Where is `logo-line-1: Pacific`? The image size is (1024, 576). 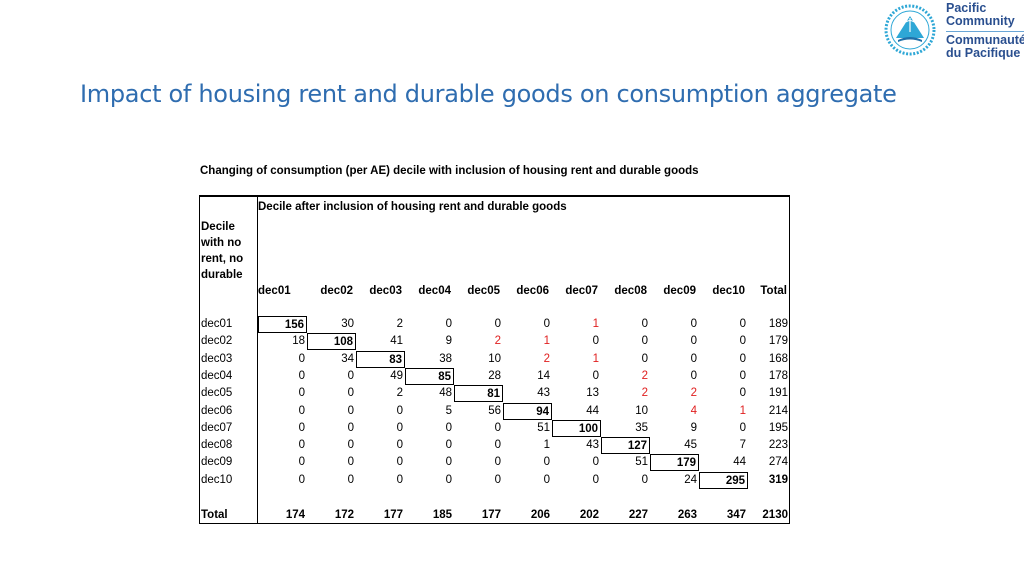
logo-line-1: Pacific is located at coordinates (966, 8).